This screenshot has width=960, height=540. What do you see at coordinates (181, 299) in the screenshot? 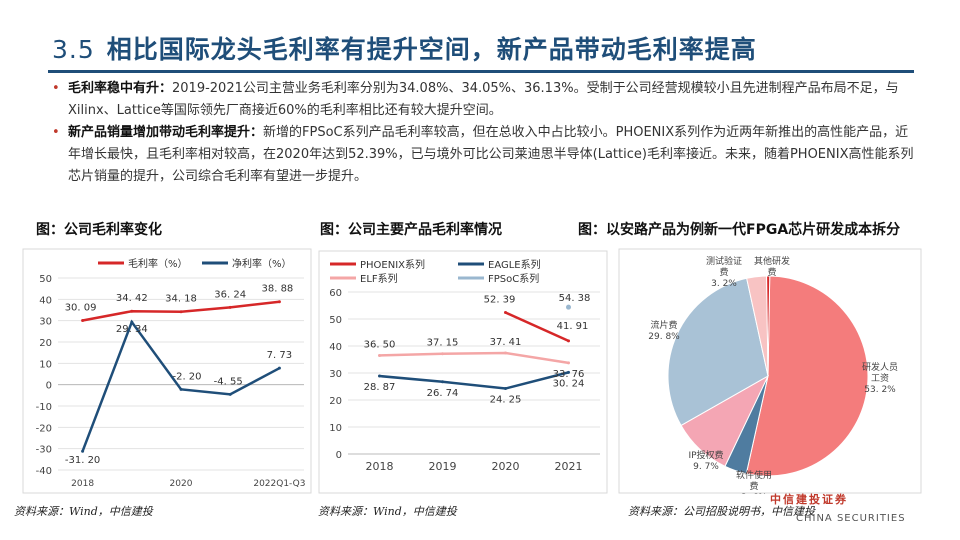
I see `data-label: 34. 18` at bounding box center [181, 299].